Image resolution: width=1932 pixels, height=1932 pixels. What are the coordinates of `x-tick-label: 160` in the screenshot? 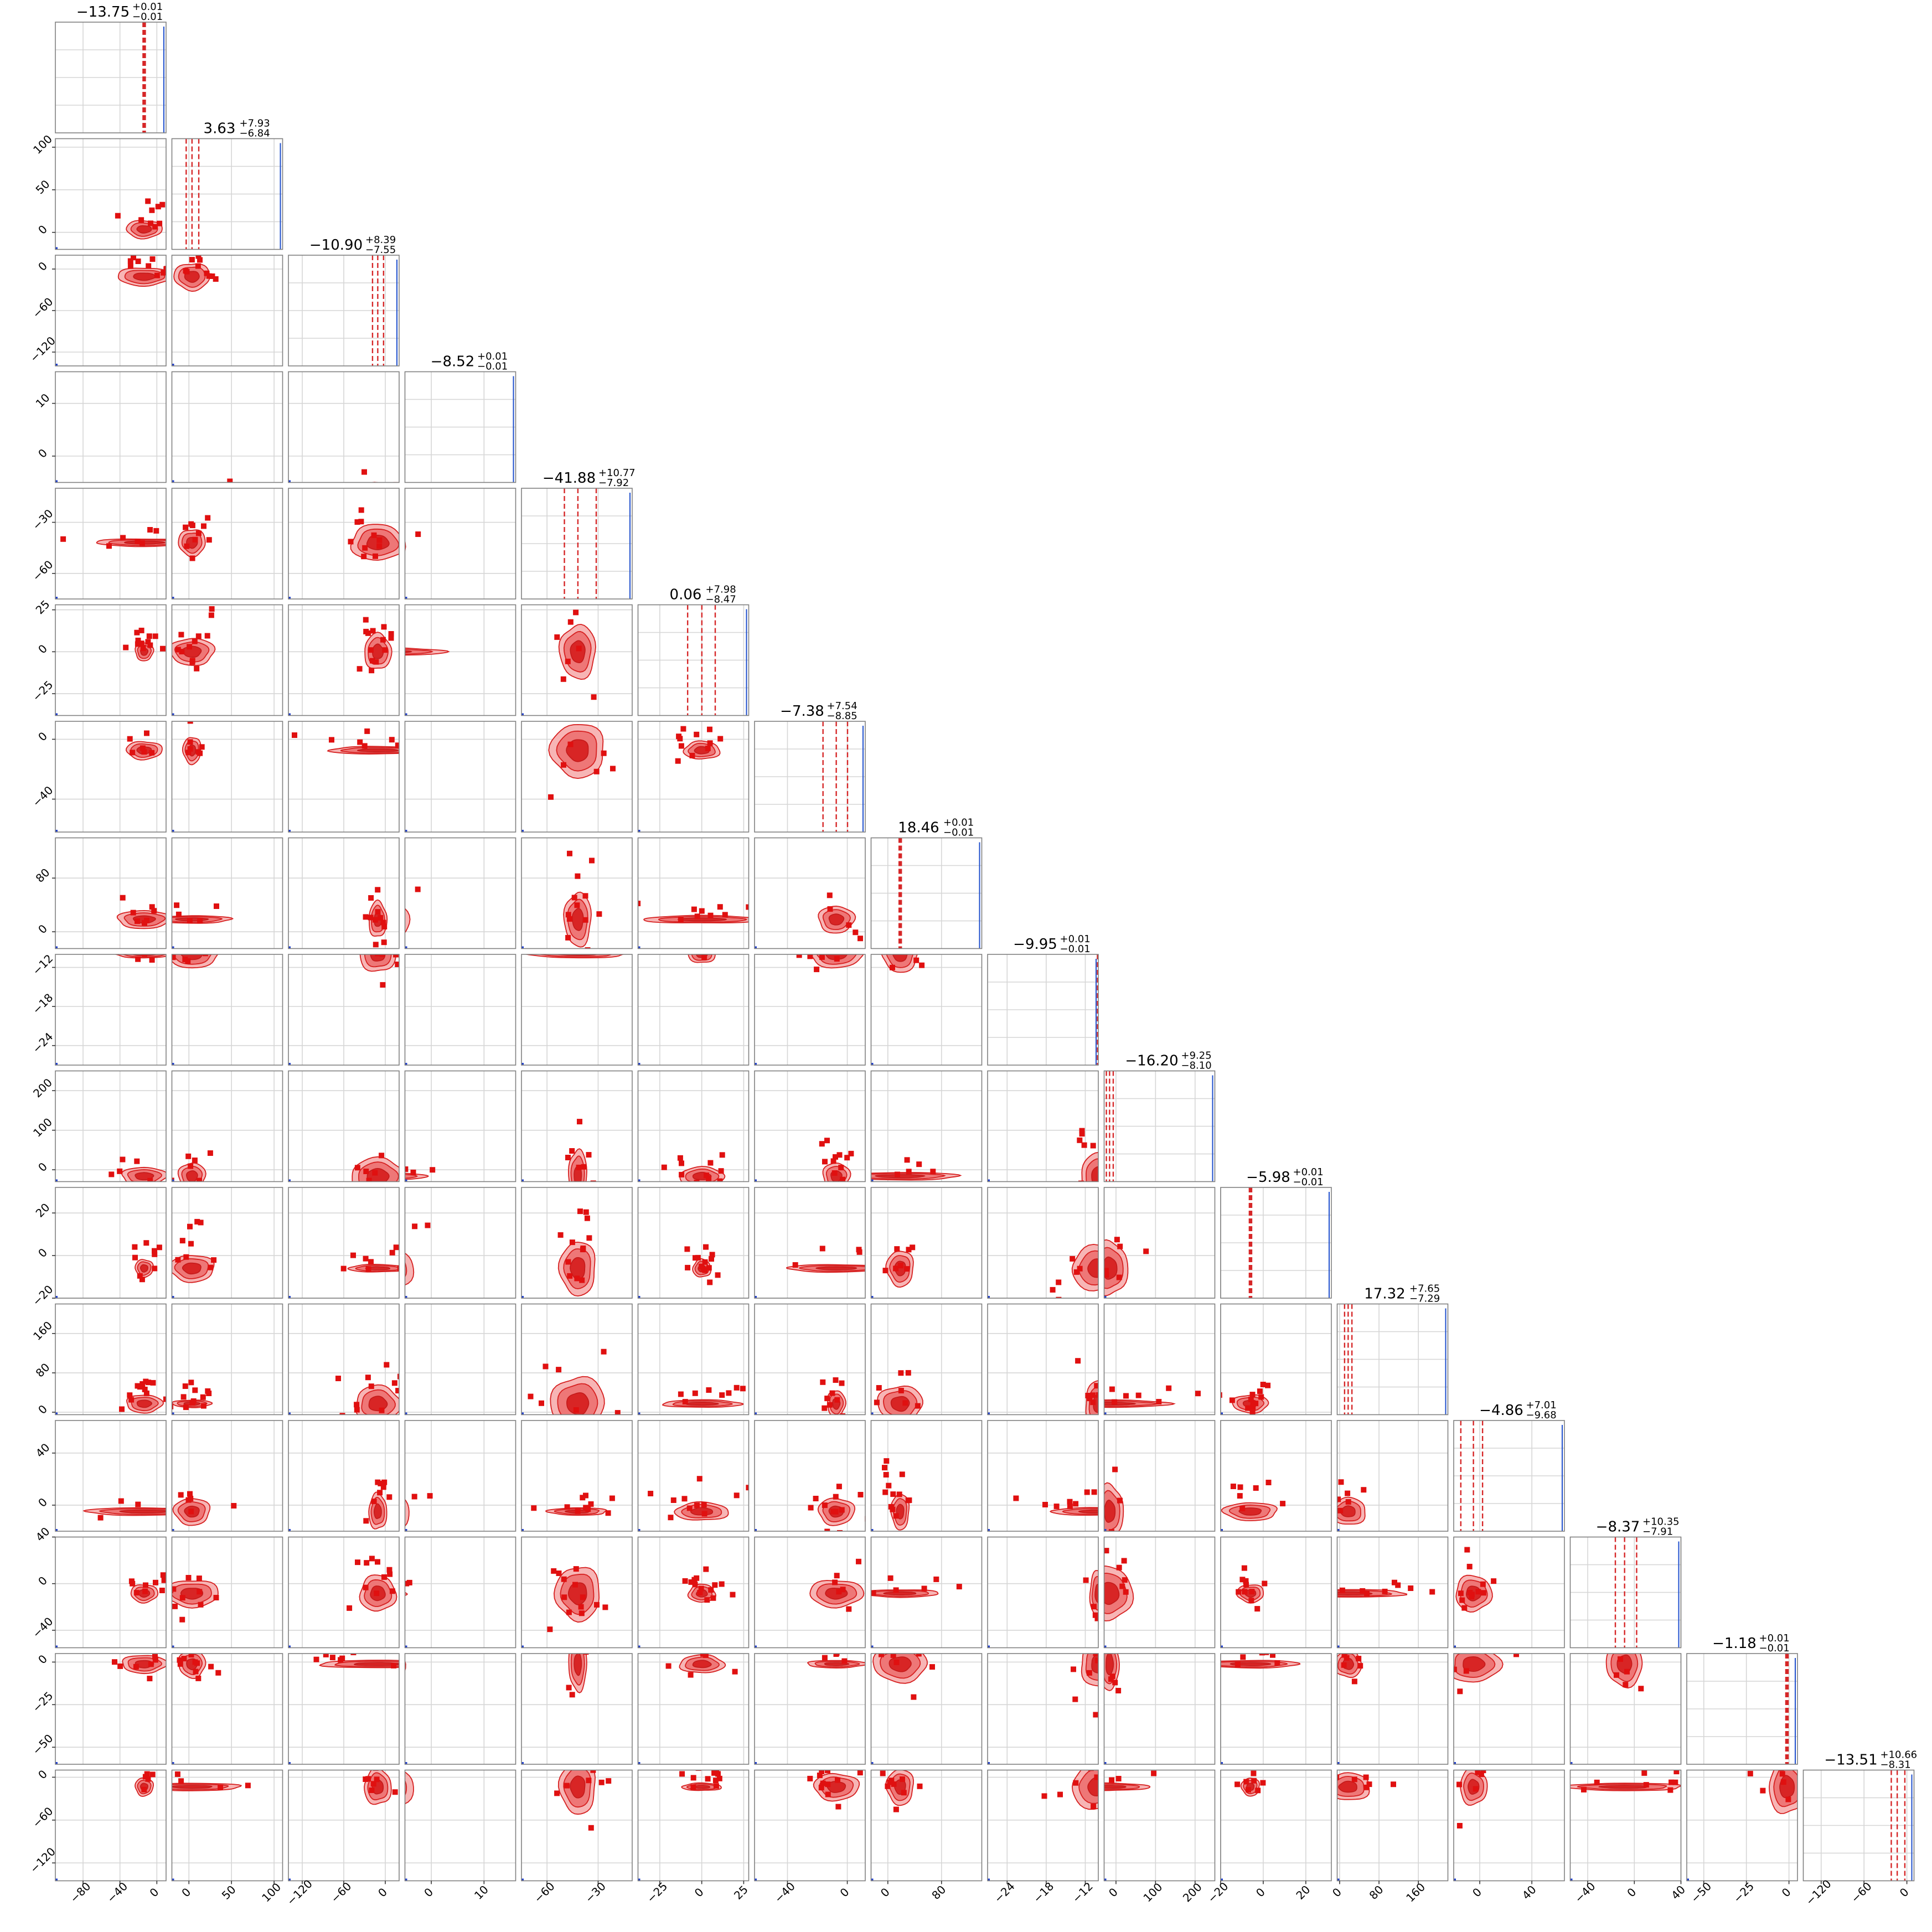 It's located at (1415, 1893).